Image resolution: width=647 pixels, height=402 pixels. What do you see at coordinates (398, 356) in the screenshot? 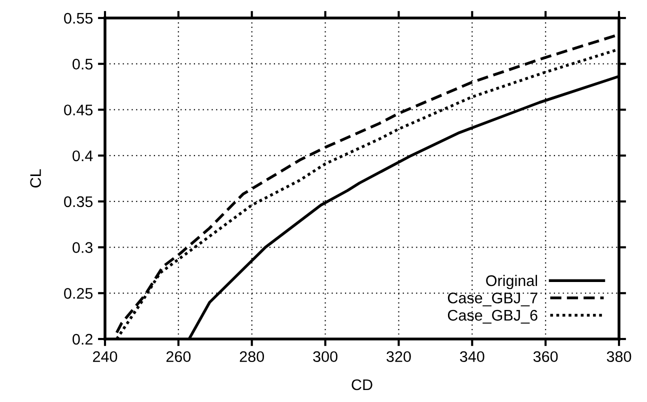
I see `x-tick-label: 320` at bounding box center [398, 356].